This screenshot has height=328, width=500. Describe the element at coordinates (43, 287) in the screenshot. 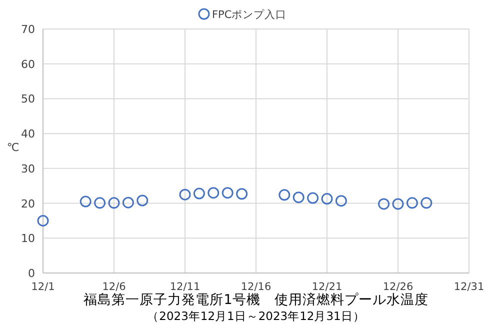

I see `x-tick-label: 12/1` at that location.